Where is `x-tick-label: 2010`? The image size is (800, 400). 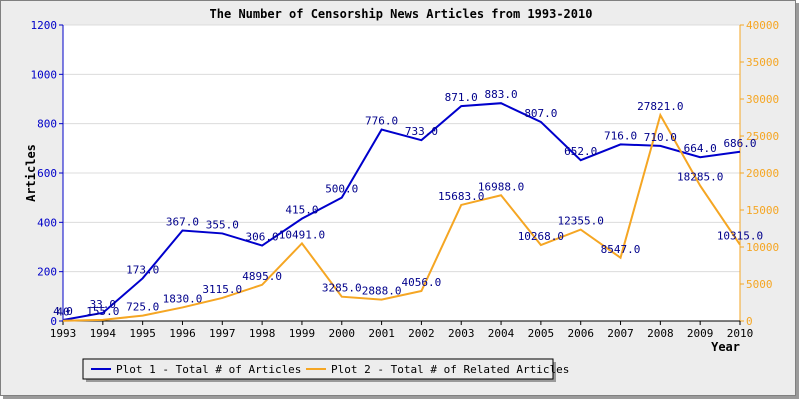 x-tick-label: 2010 is located at coordinates (740, 333).